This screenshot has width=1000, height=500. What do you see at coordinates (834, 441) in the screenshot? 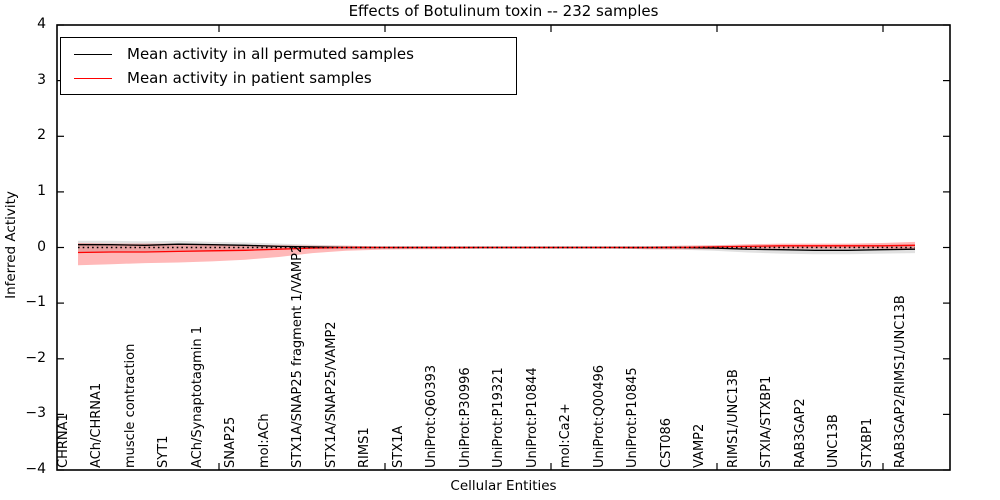
I see `x-tick-label: UNC13B` at bounding box center [834, 441].